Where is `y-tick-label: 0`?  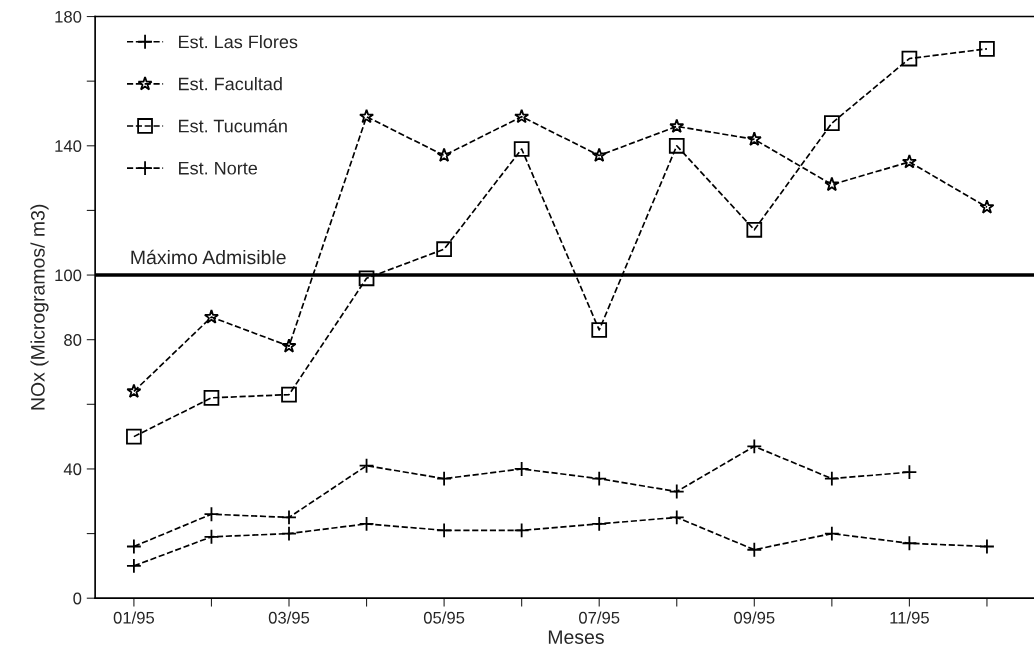 y-tick-label: 0 is located at coordinates (77, 598).